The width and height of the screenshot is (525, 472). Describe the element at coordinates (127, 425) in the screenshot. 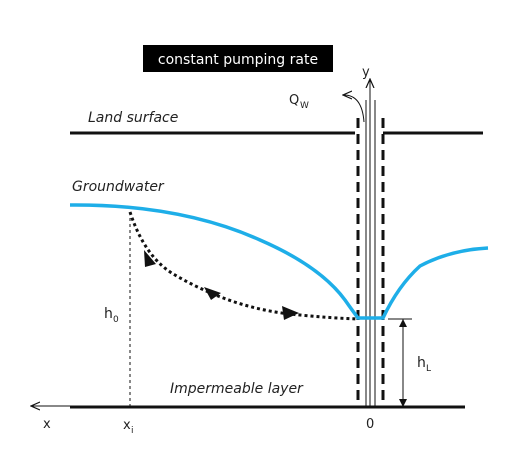

I see `xi-label-main: x` at that location.